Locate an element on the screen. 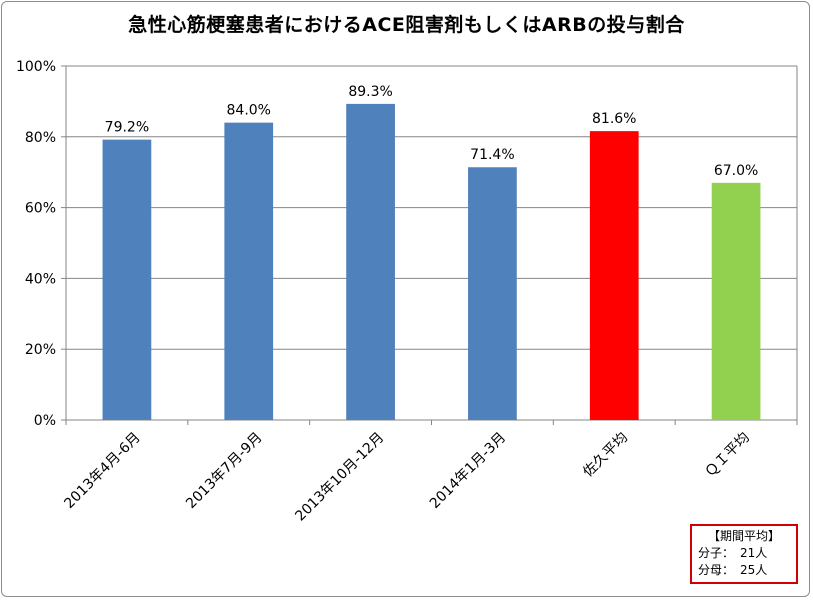  data-label: 79.2% is located at coordinates (127, 128).